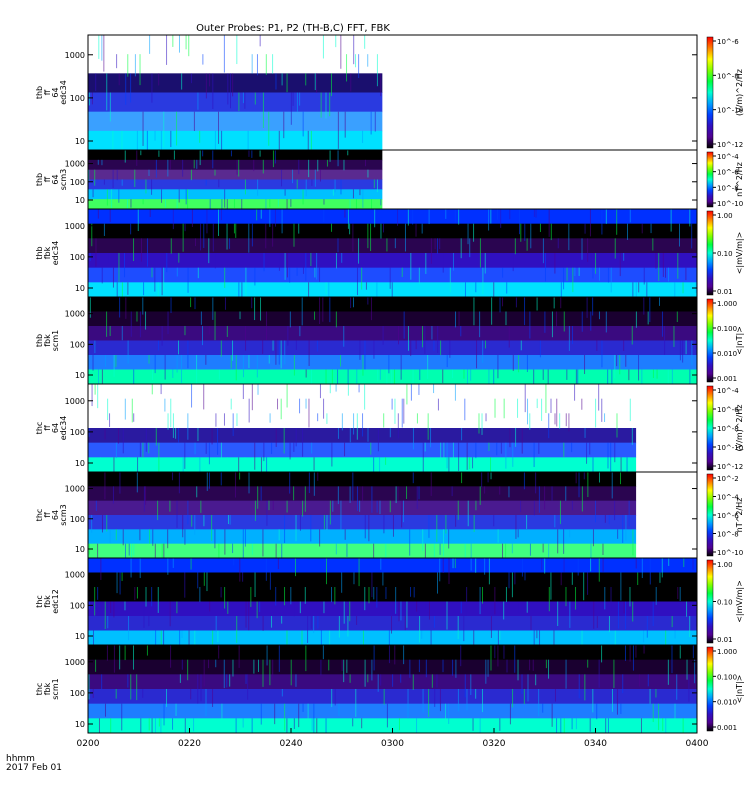 Image resolution: width=750 pixels, height=800 pixels. What do you see at coordinates (728, 410) in the screenshot?
I see `colorbar-tick-label: 10^-6` at bounding box center [728, 410].